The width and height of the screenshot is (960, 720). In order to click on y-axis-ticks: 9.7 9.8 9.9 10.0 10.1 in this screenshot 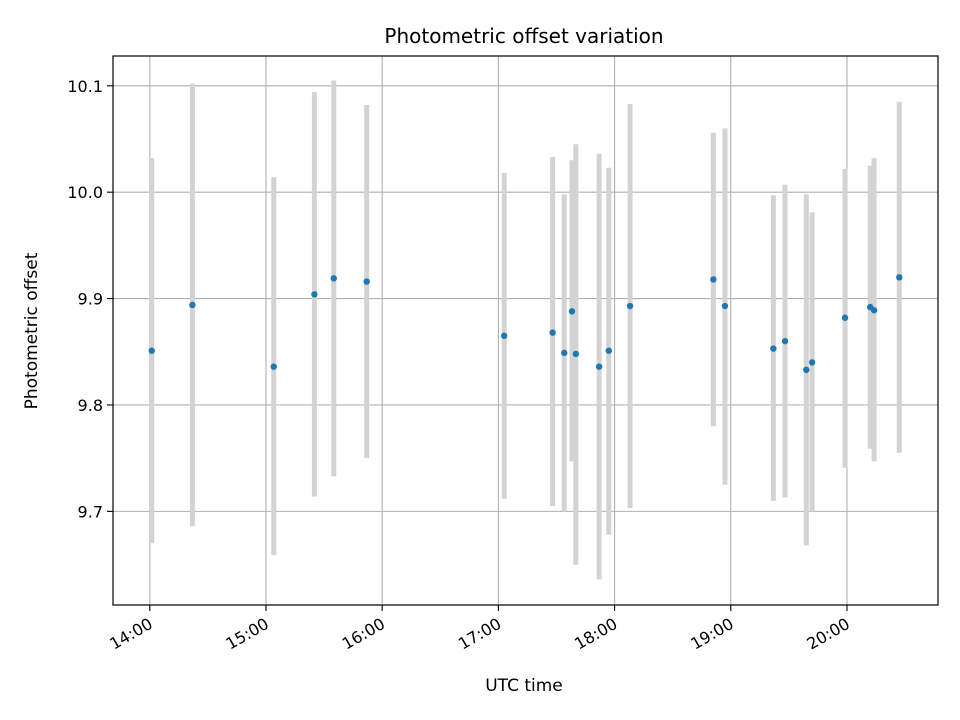, I will do `click(90, 299)`.